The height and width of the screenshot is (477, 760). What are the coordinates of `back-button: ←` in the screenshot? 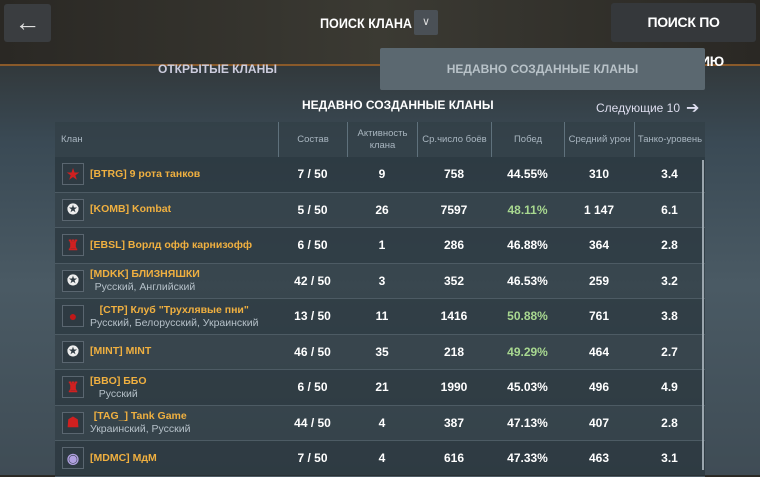 It's located at (27, 23).